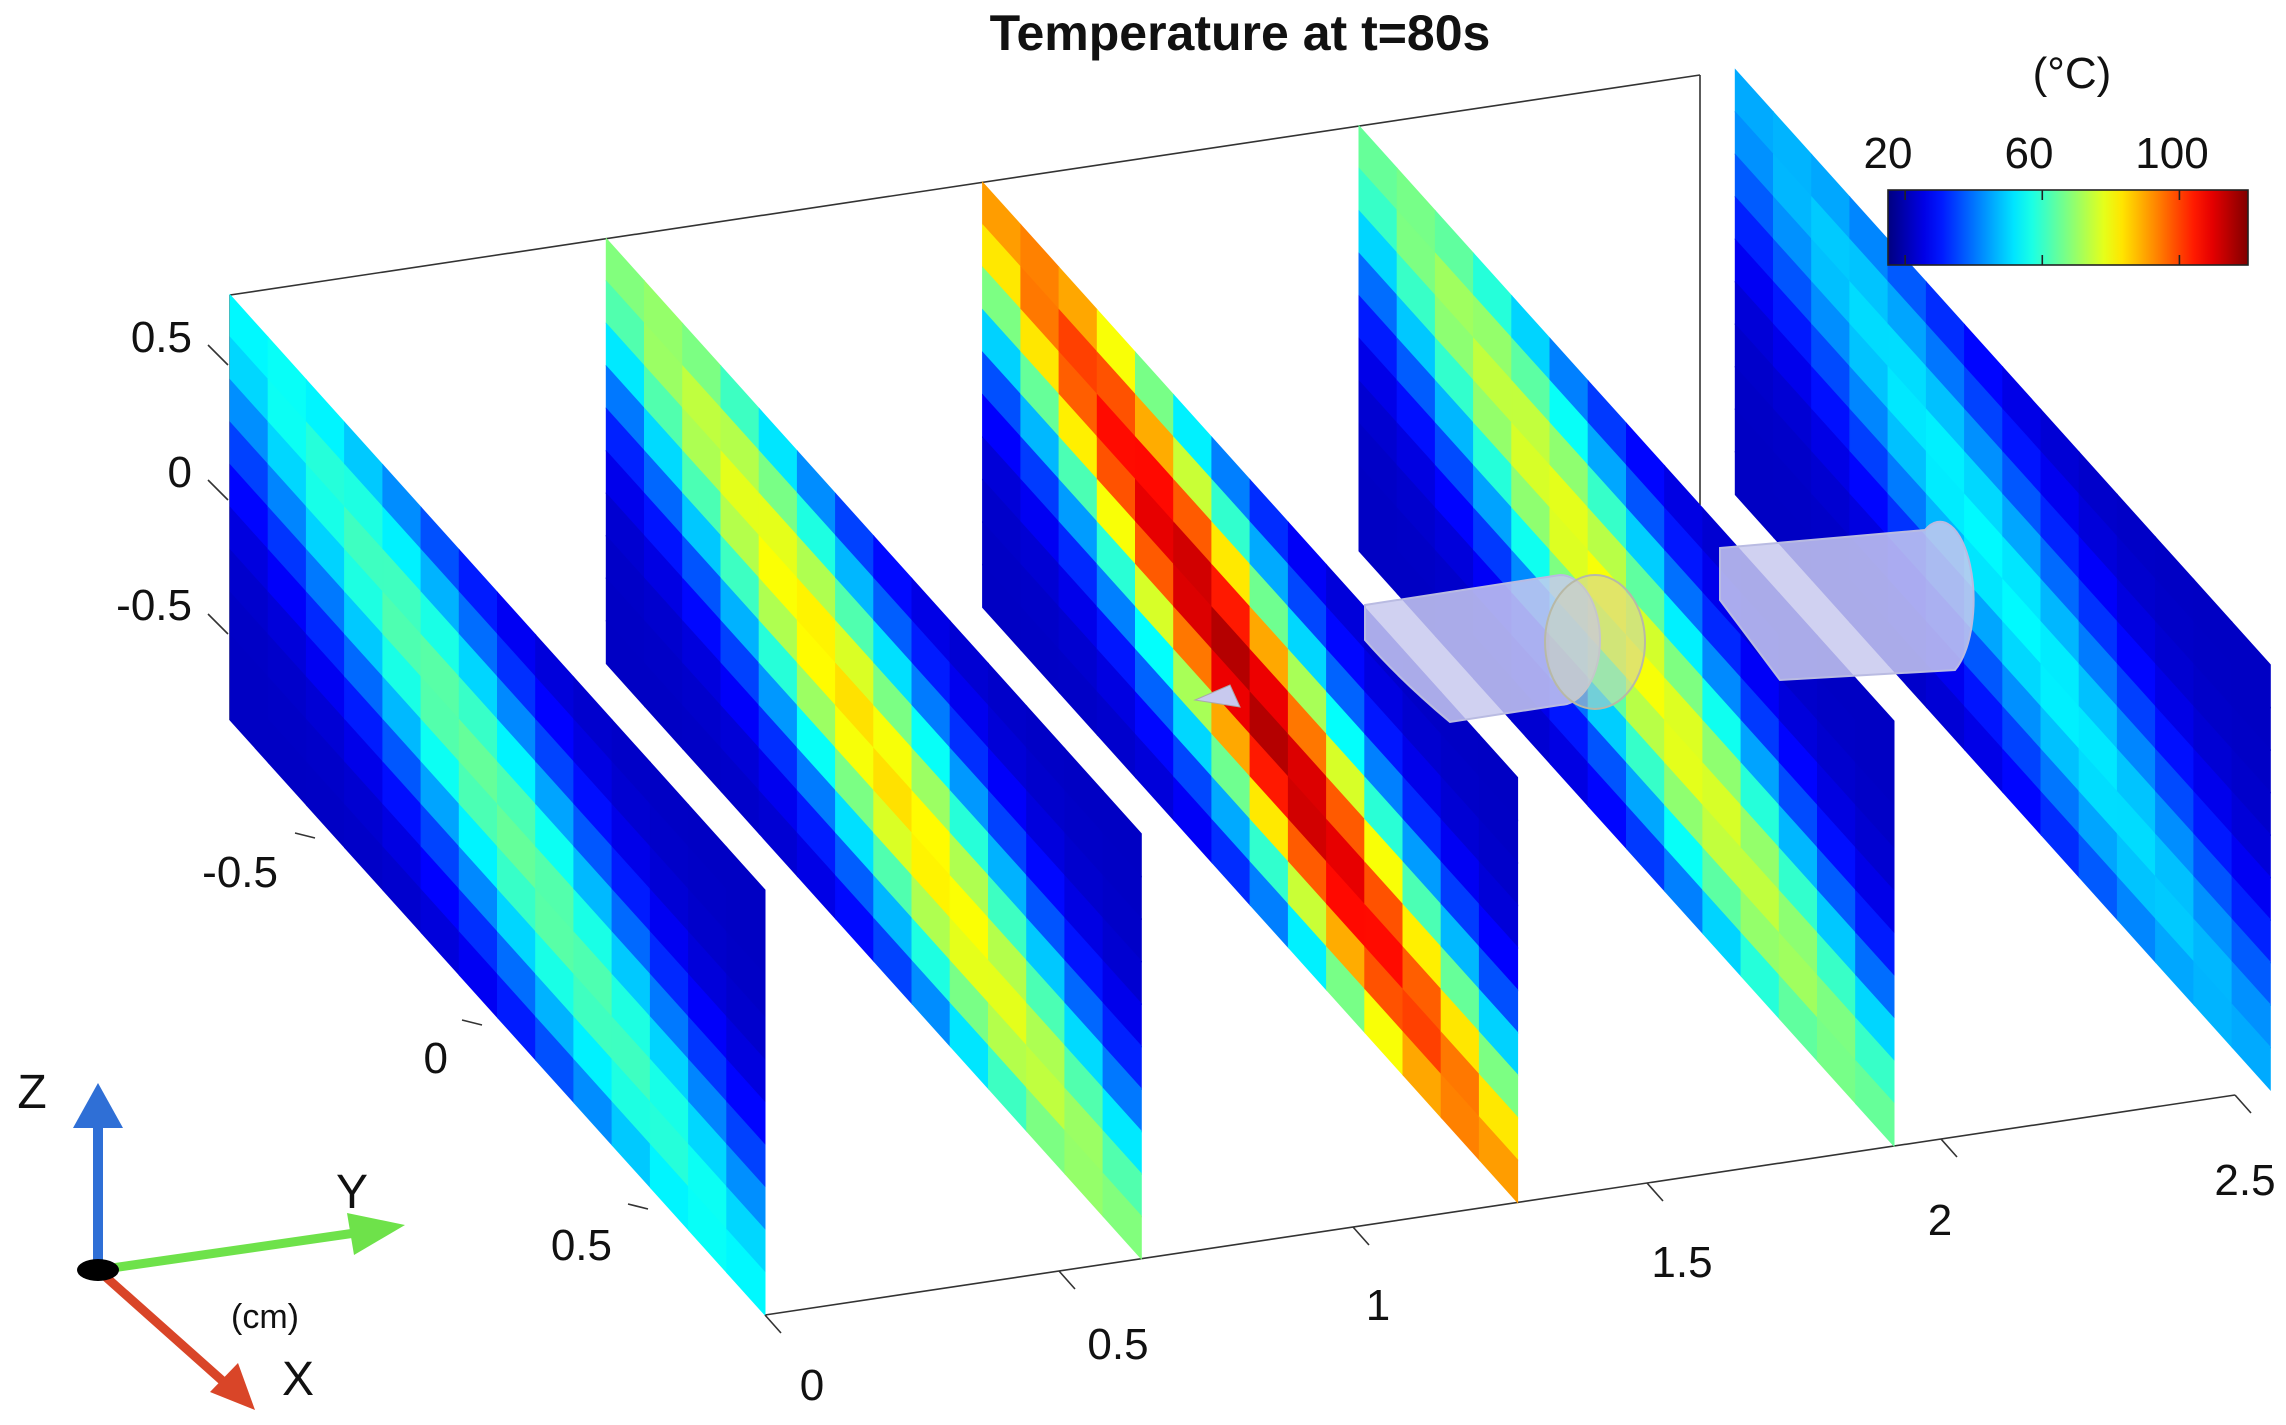 The image size is (2286, 1425). What do you see at coordinates (232, 1386) in the screenshot?
I see `triad-x-arrowhead` at bounding box center [232, 1386].